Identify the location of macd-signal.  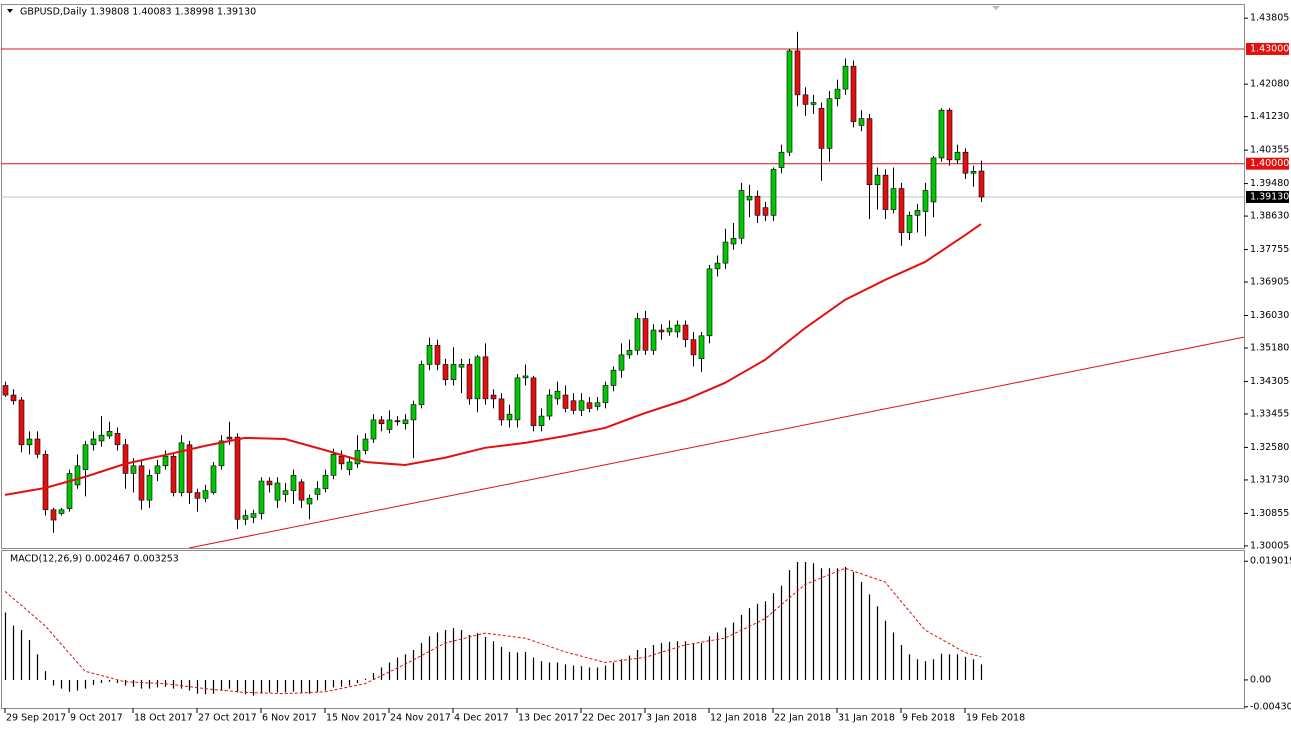
(493, 631).